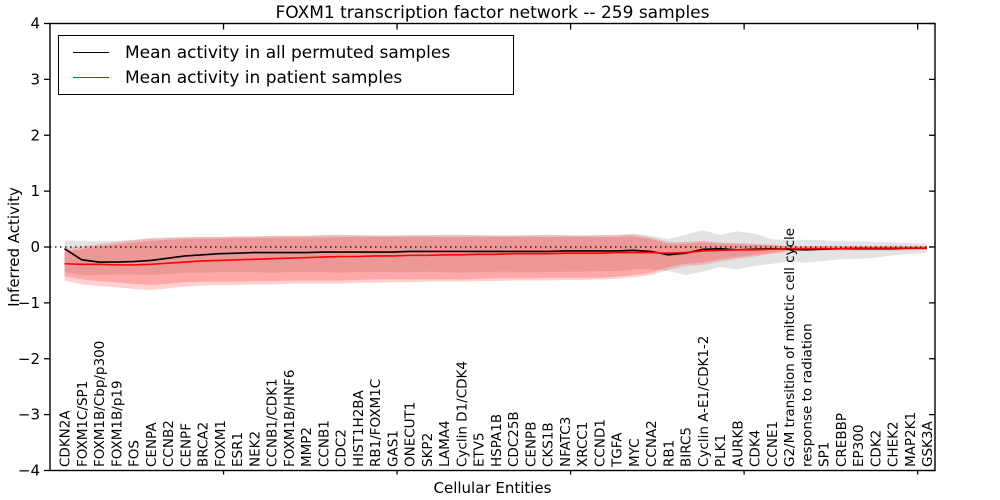 Image resolution: width=1000 pixels, height=500 pixels. Describe the element at coordinates (652, 443) in the screenshot. I see `x-tick-label: CCNA2` at that location.